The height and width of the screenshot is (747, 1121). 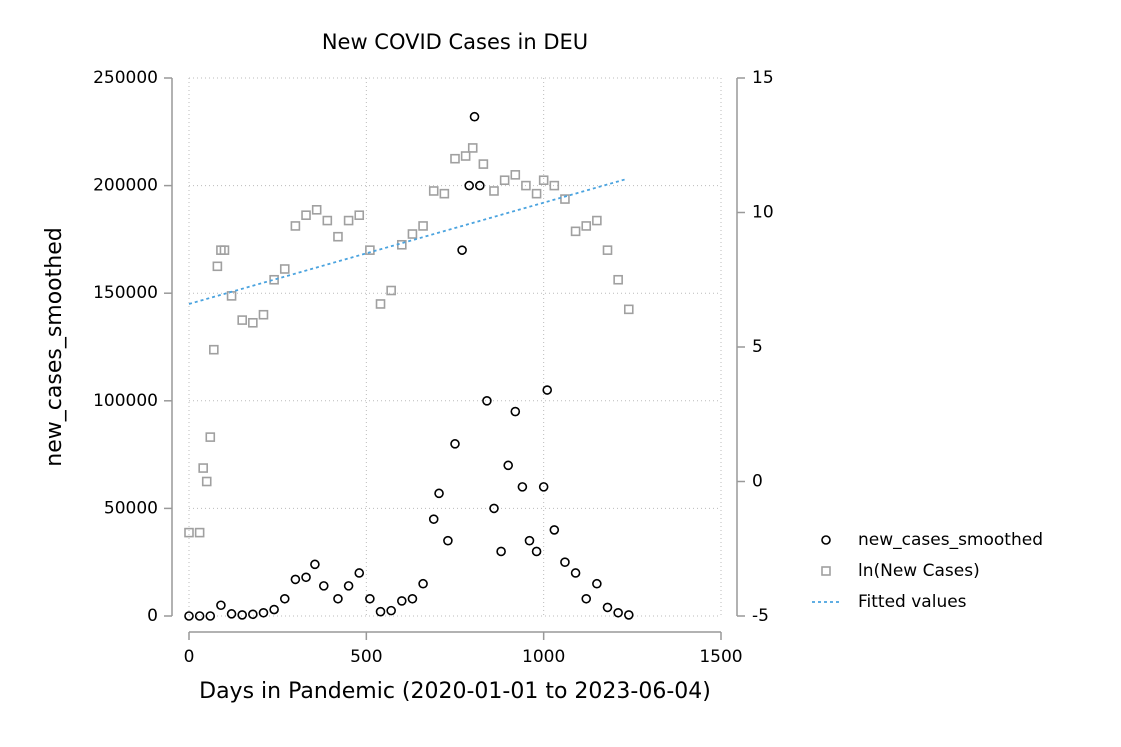 I want to click on y-tick-label: 50000, so click(x=131, y=508).